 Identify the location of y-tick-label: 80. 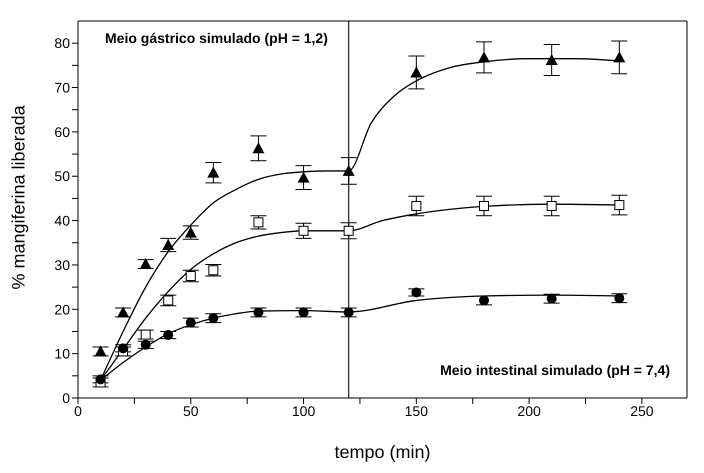
(62, 43).